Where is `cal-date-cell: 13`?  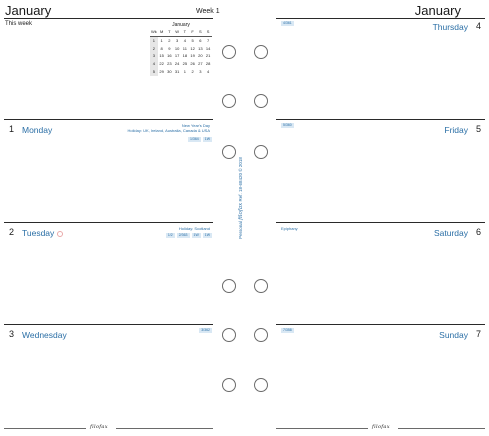 cal-date-cell: 13 is located at coordinates (200, 48).